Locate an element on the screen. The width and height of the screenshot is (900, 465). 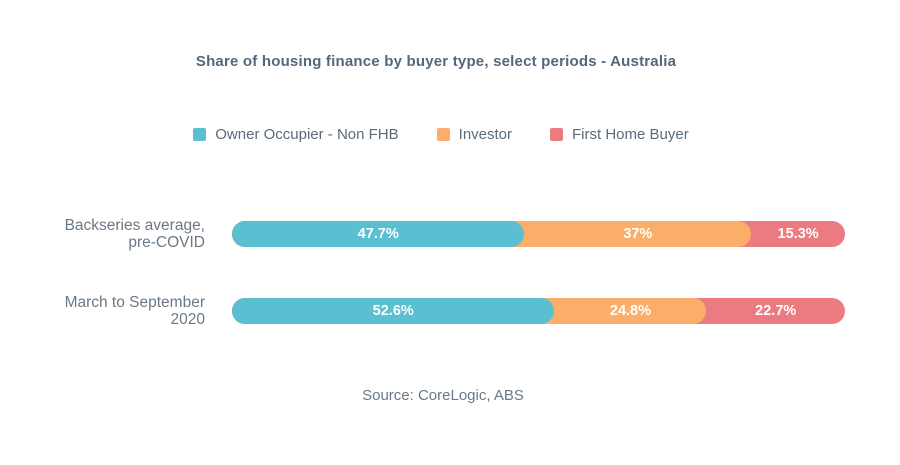
category-label: Backseries average, pre-COVID is located at coordinates (102, 234).